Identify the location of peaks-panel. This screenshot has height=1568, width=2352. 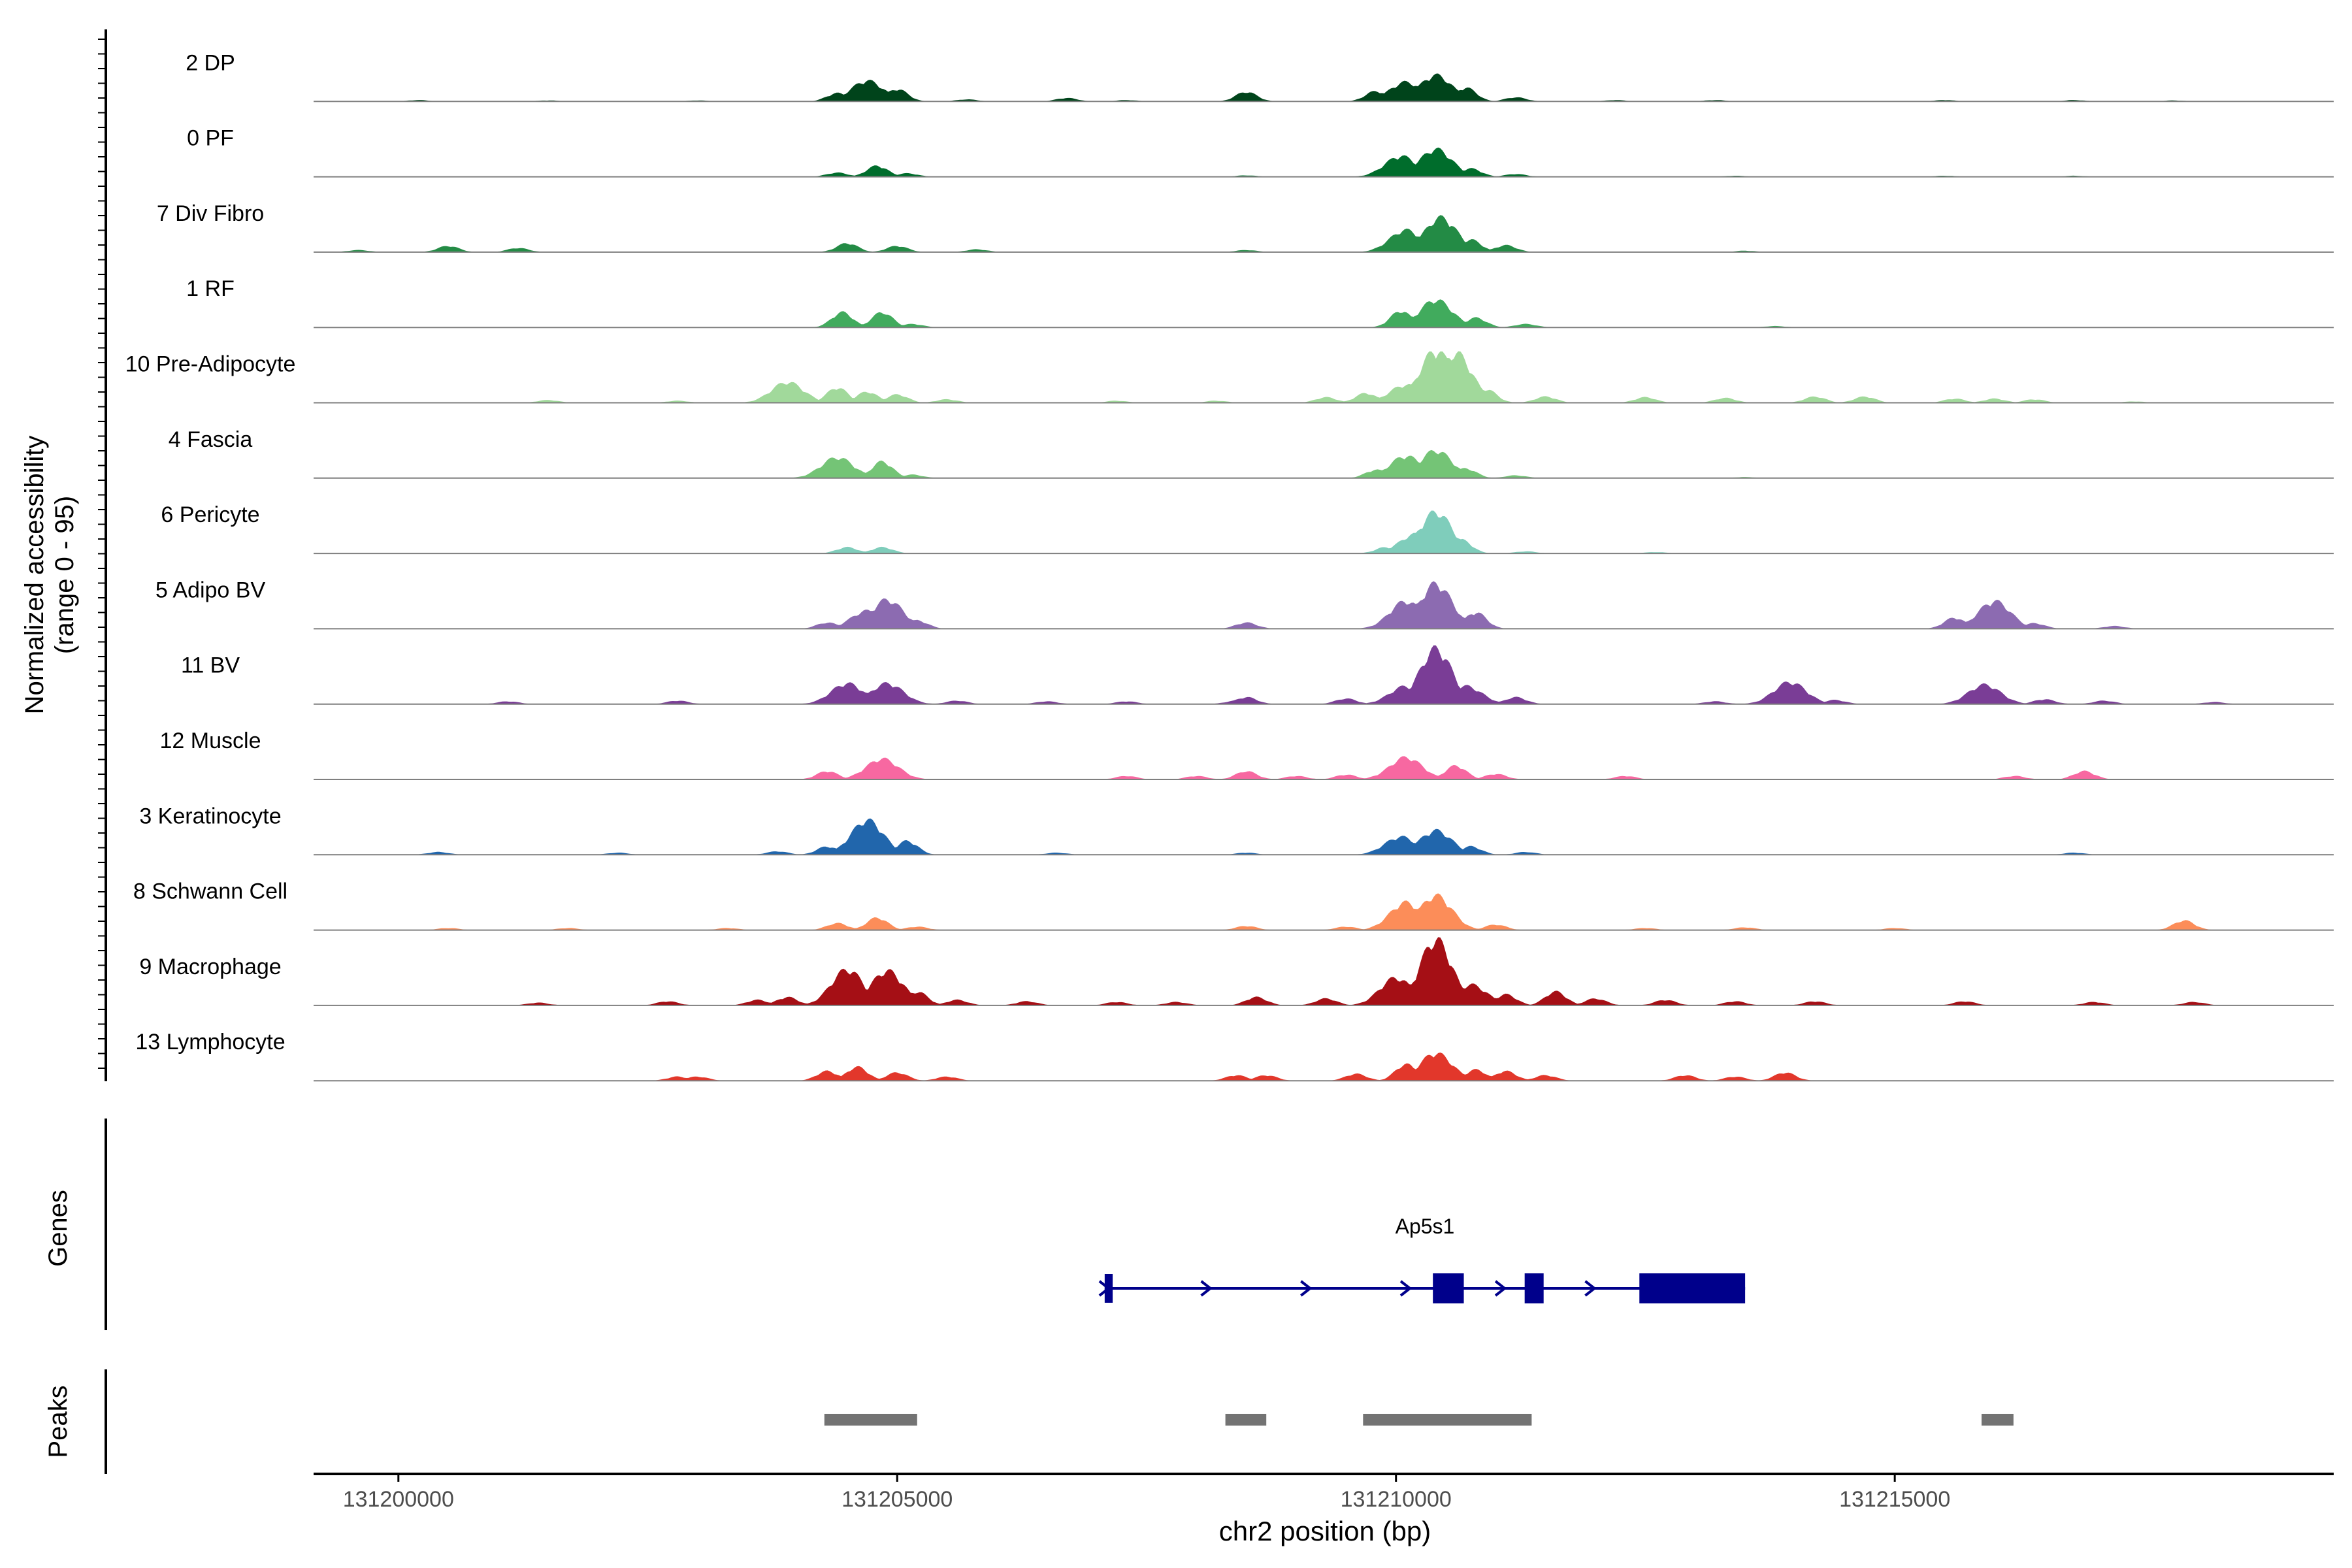
(1059, 1421).